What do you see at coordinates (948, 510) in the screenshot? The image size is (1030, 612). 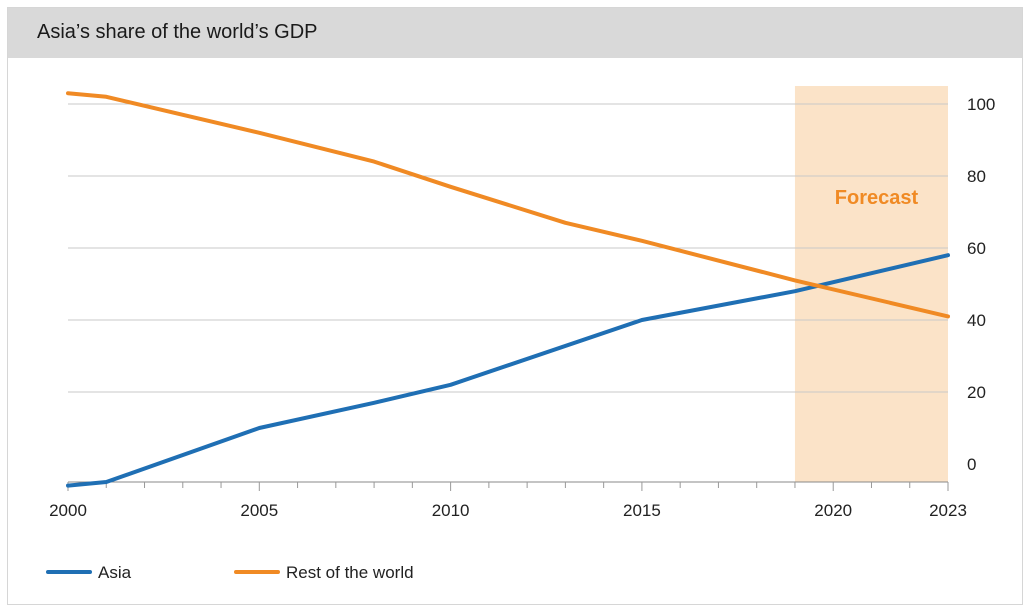 I see `x-tick-label-2023: 2023` at bounding box center [948, 510].